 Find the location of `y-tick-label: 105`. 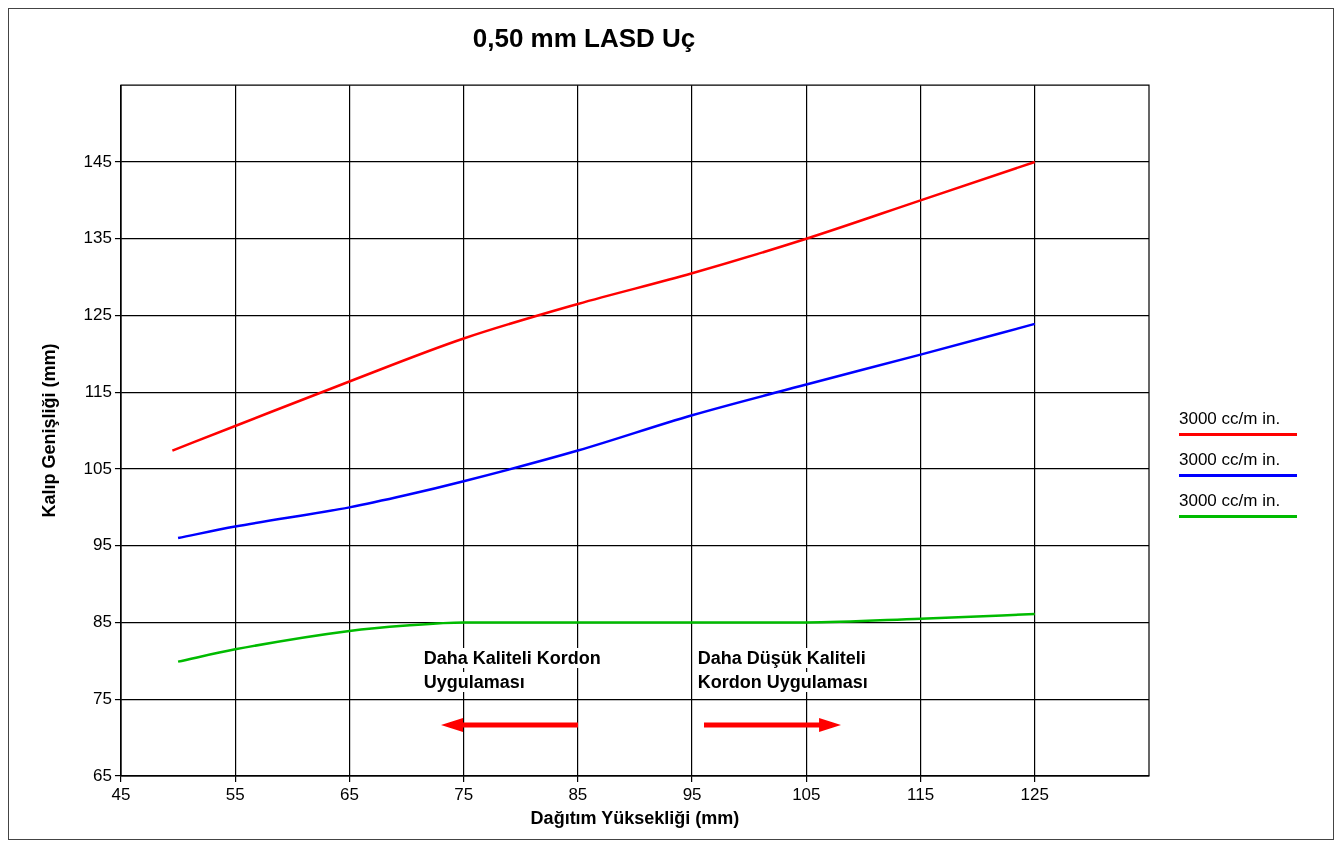

y-tick-label: 105 is located at coordinates (97, 468).